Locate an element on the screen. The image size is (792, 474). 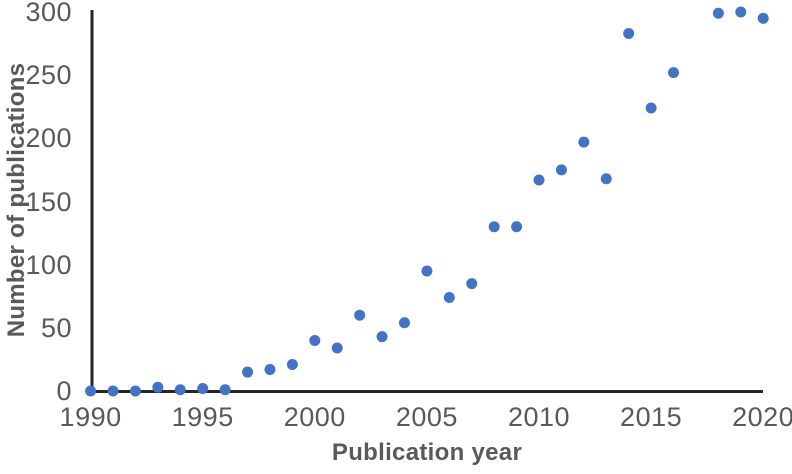
x-axis-title: Publication year is located at coordinates (427, 452).